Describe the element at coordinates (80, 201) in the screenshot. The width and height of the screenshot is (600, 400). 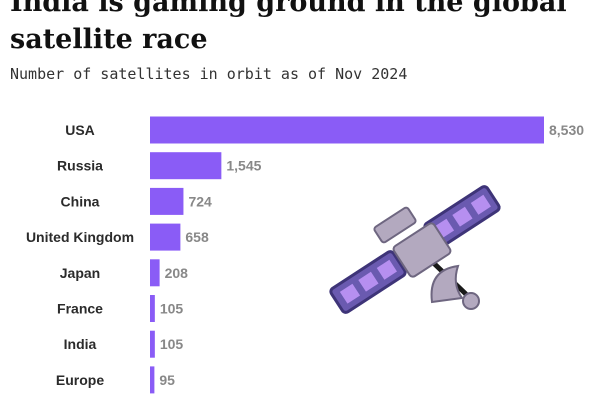
I see `category-label: China` at that location.